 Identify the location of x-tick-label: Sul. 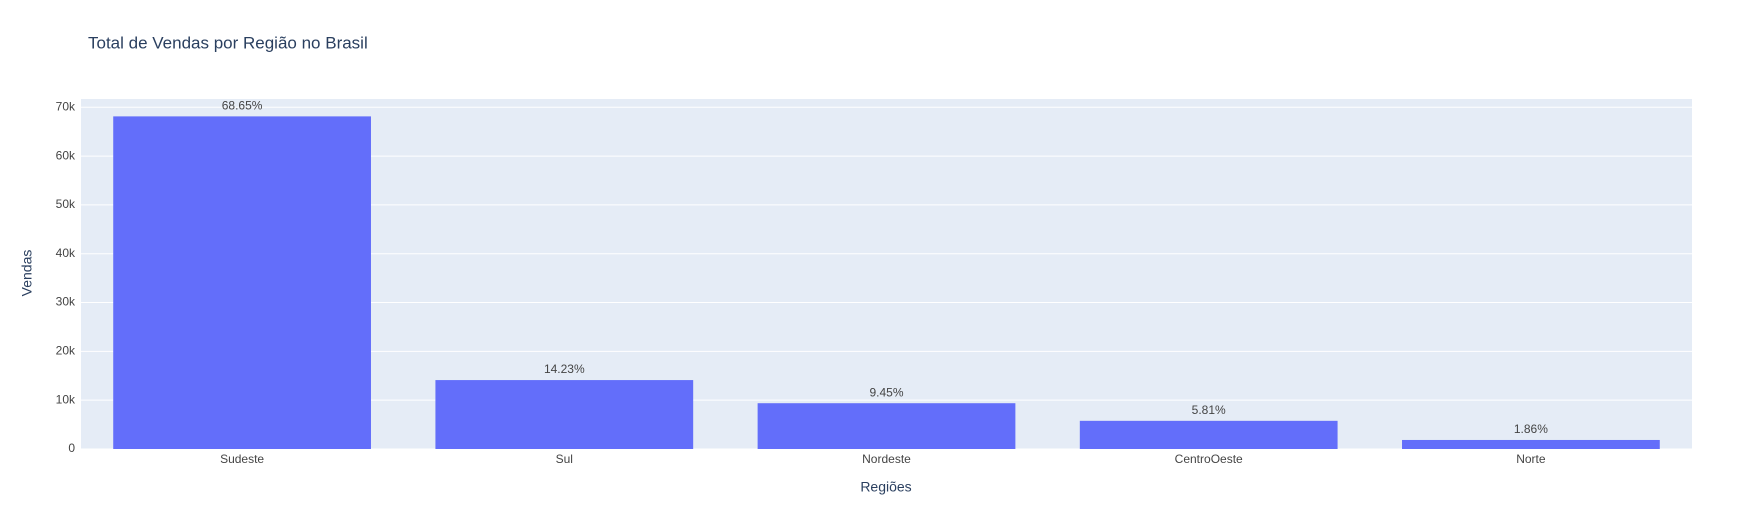
(564, 459).